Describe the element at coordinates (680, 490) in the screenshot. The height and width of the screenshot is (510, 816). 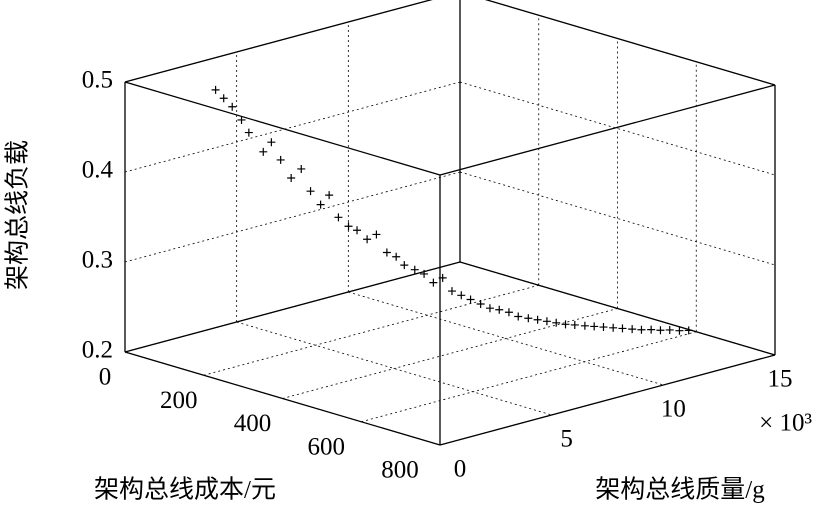
I see `y-axis-label: 架构总线质量/g` at that location.